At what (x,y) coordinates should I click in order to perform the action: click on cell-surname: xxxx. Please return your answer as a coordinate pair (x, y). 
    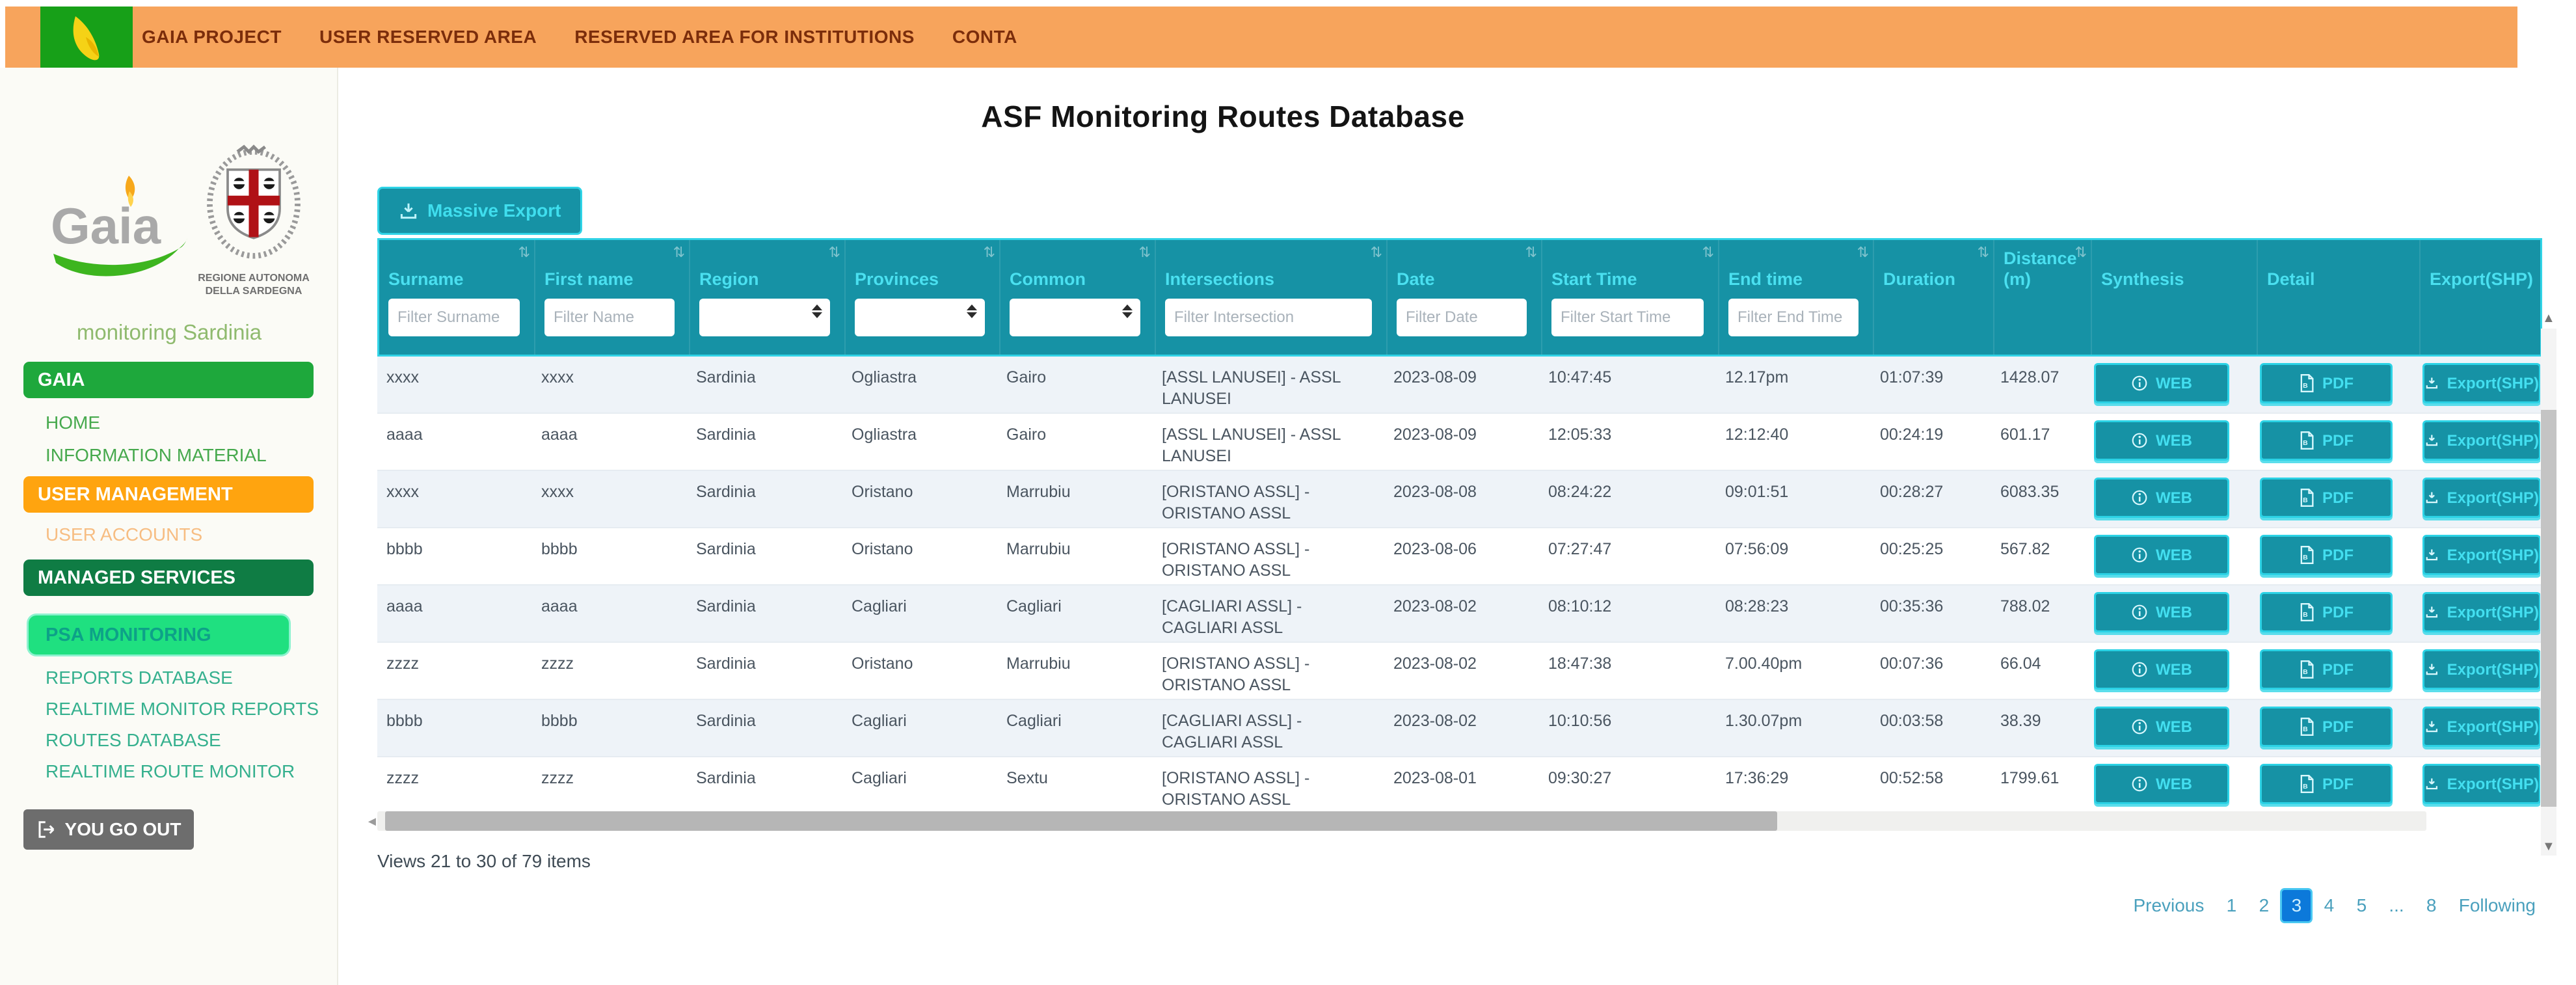
    Looking at the image, I should click on (402, 492).